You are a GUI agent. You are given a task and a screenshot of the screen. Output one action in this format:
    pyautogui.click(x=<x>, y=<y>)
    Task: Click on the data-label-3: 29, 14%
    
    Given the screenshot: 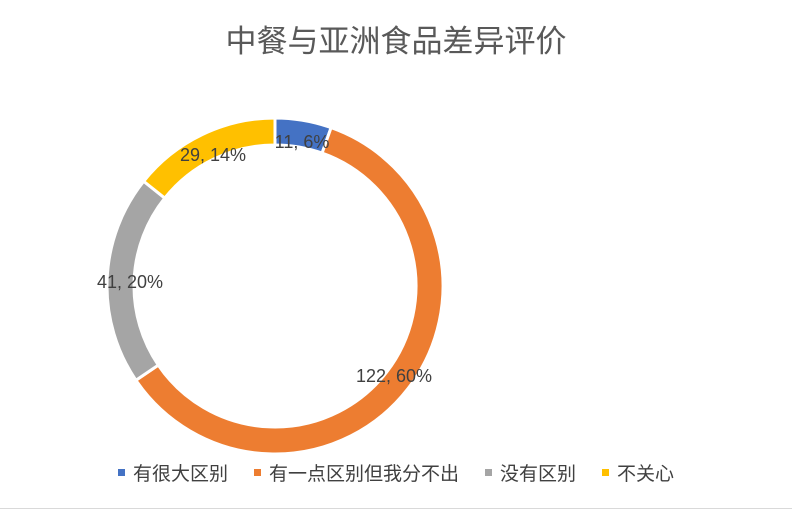 What is the action you would take?
    pyautogui.click(x=213, y=155)
    